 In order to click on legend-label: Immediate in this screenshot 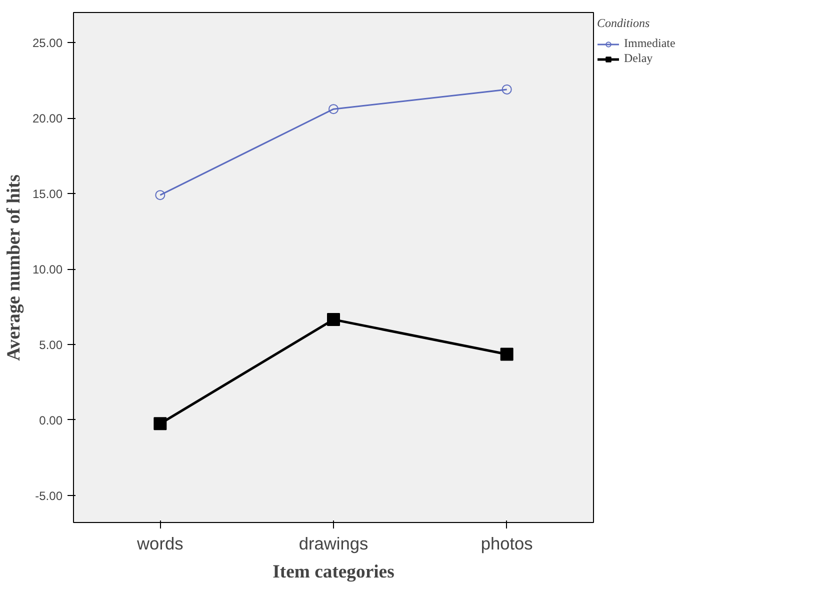, I will do `click(650, 43)`.